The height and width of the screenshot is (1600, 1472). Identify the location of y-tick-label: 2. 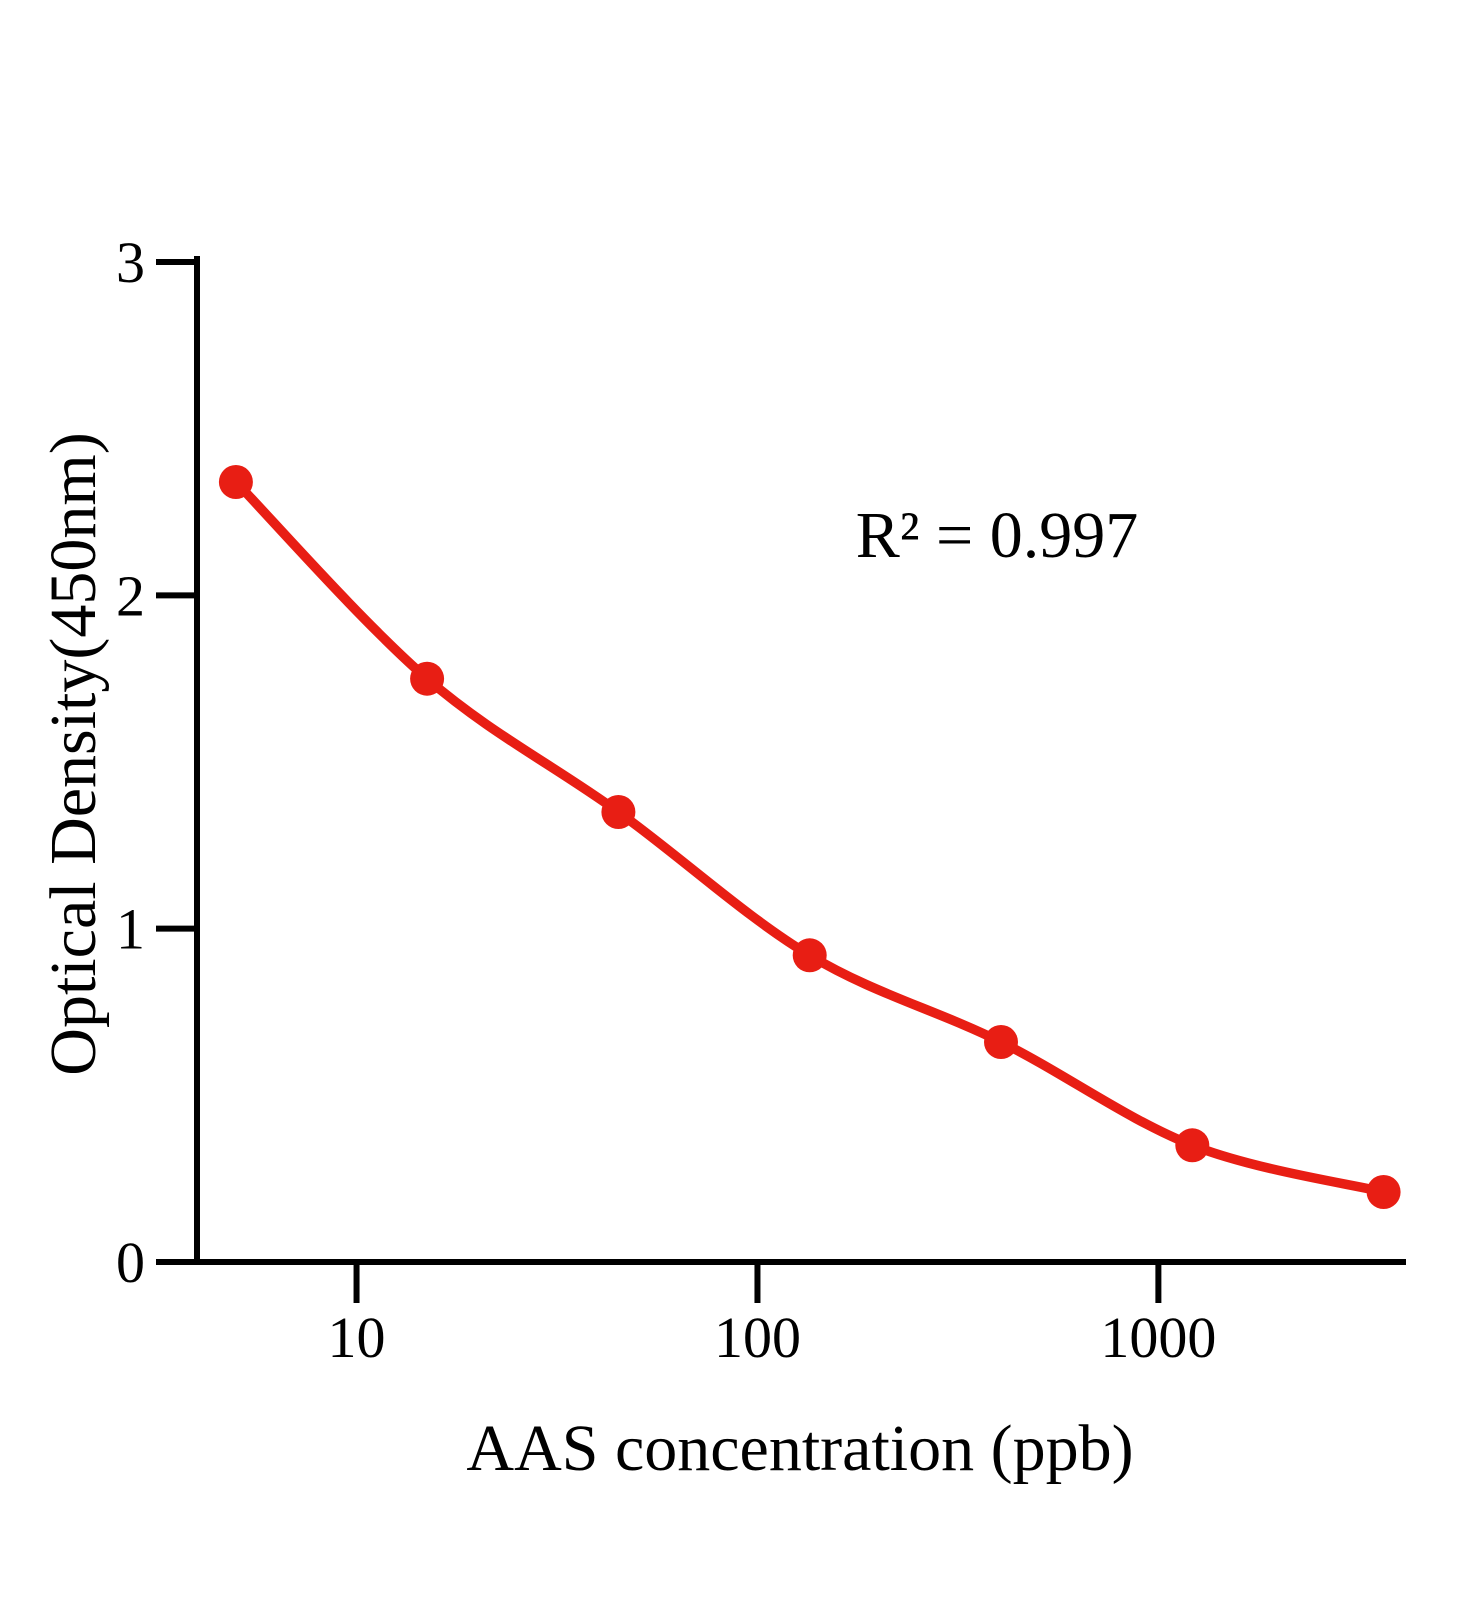
(130, 595).